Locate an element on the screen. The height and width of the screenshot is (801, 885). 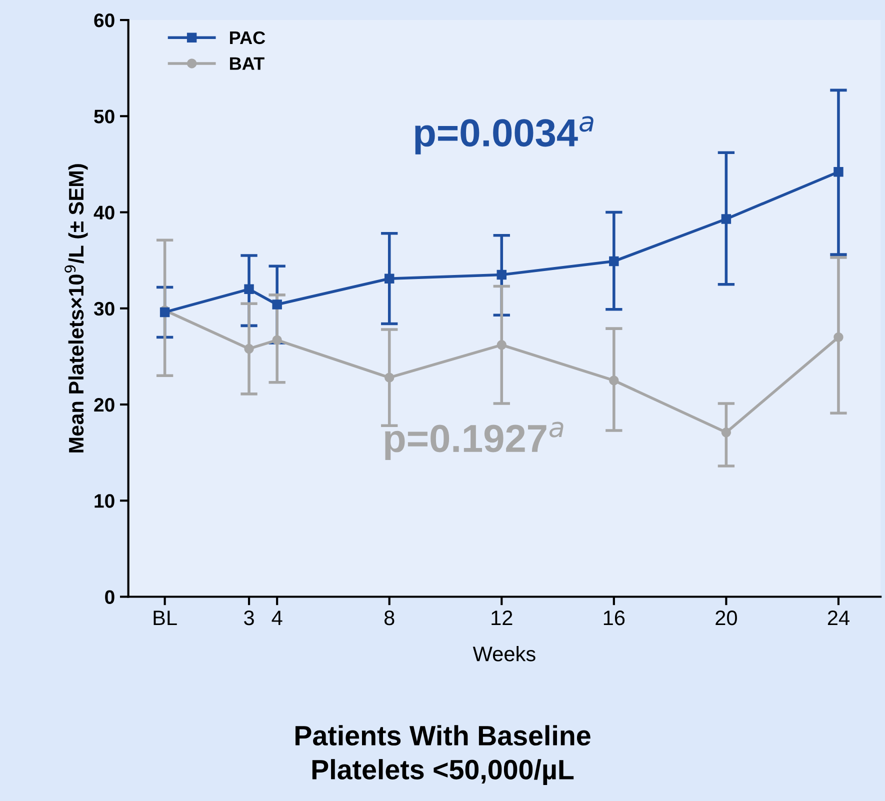
legend-label: BAT is located at coordinates (247, 63).